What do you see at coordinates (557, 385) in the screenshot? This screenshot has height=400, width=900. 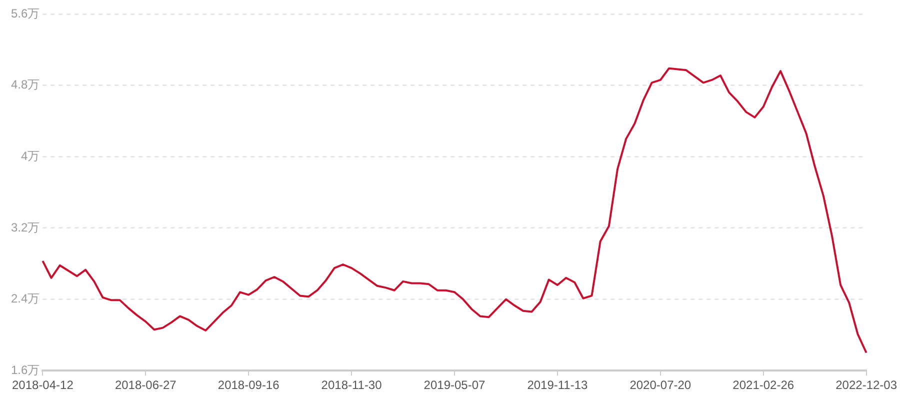 I see `x-tick-label: 2019-11-13` at bounding box center [557, 385].